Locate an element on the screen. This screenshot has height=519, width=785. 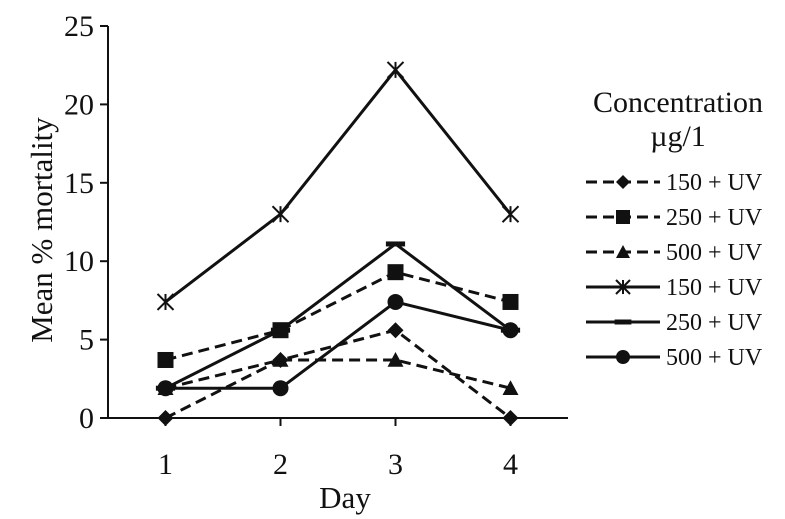
x-tick-label: 1 is located at coordinates (165, 464).